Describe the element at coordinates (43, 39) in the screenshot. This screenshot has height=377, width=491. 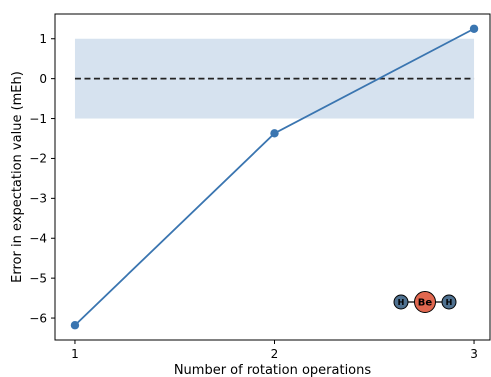
I see `y-tick-label: 1` at that location.